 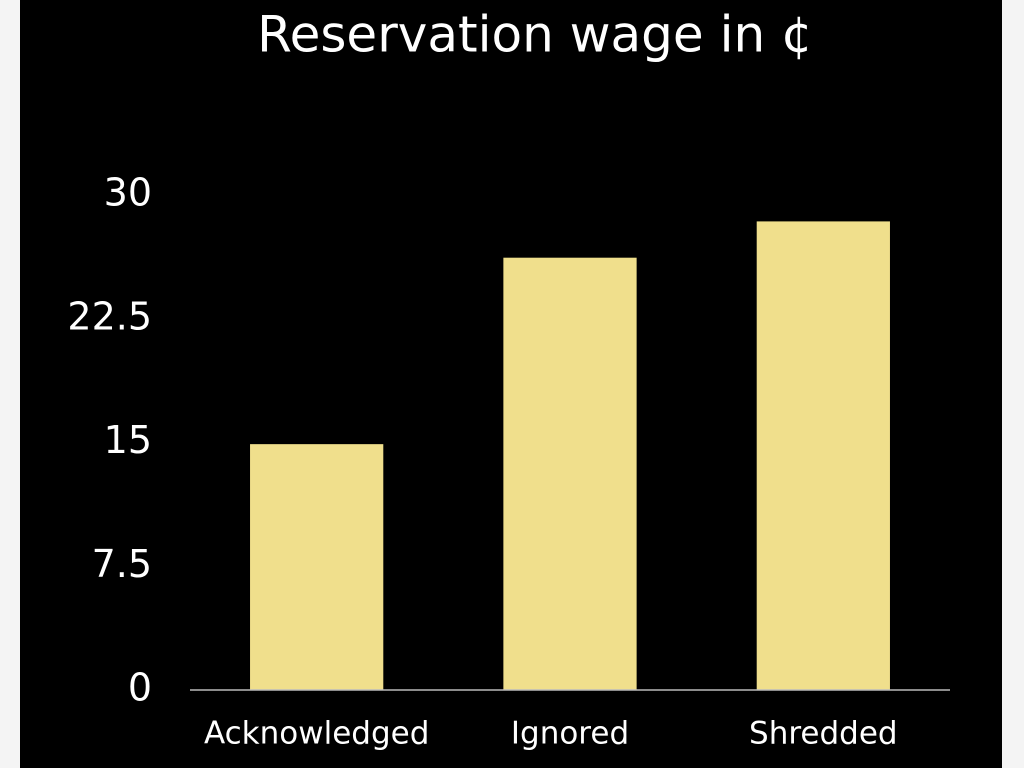 I want to click on y-tick-label: 30, so click(x=128, y=193).